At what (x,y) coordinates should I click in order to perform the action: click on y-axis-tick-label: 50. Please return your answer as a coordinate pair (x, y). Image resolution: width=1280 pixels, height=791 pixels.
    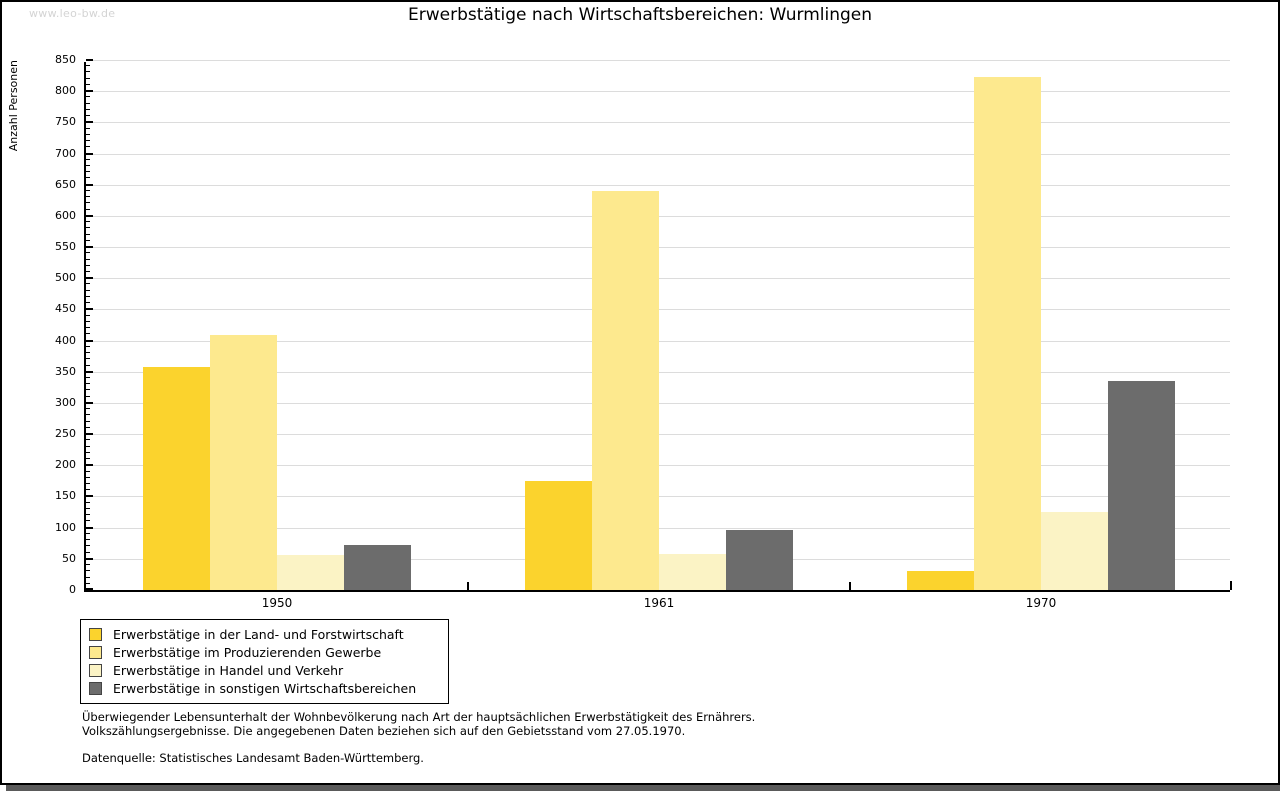
    Looking at the image, I should click on (69, 558).